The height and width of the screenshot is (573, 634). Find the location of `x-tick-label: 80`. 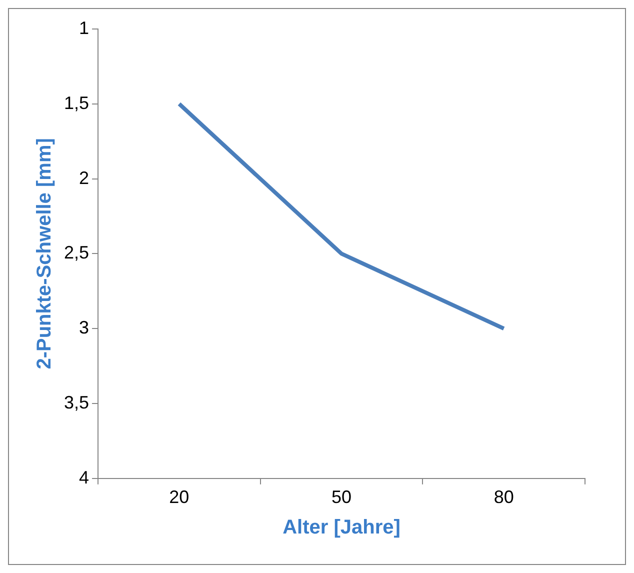

x-tick-label: 80 is located at coordinates (504, 497).